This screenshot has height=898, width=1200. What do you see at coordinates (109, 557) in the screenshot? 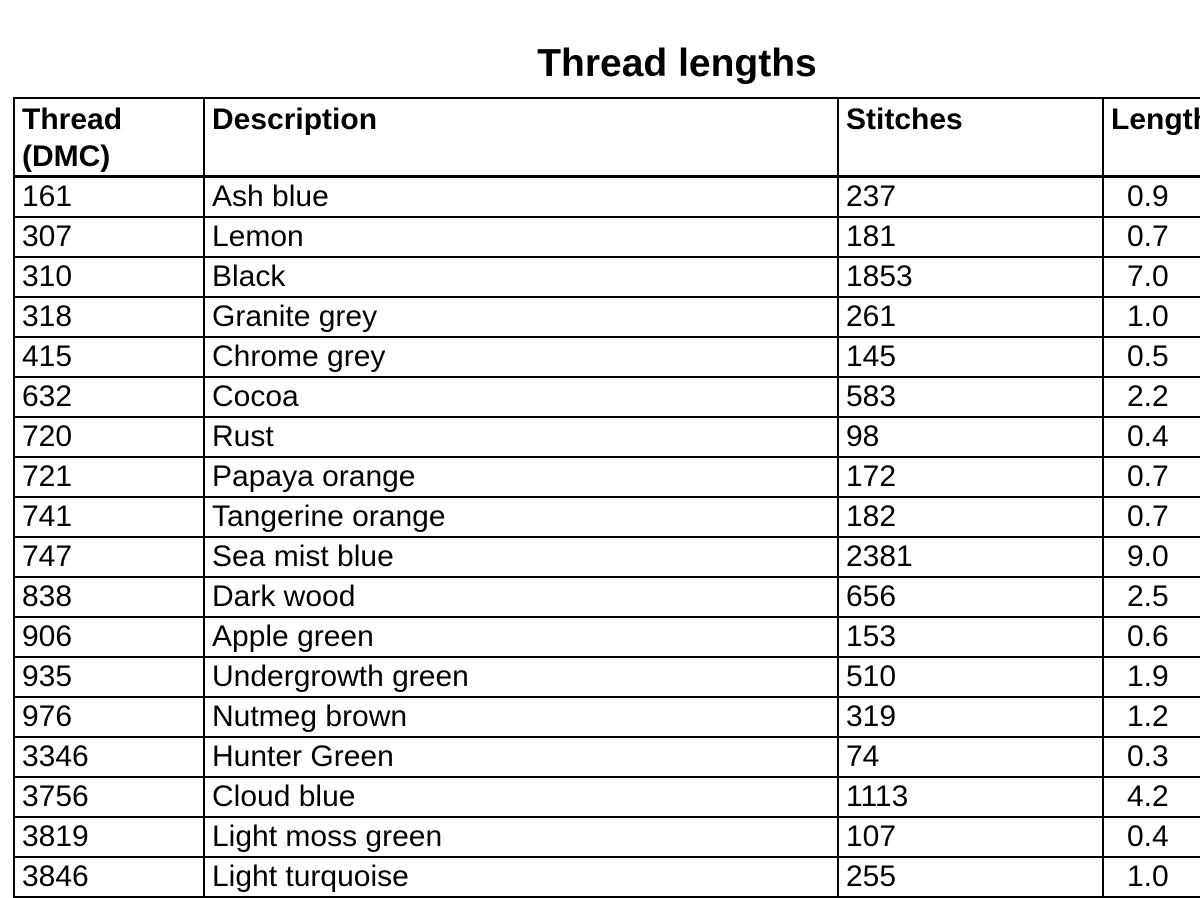
I see `cell-thread: 747` at bounding box center [109, 557].